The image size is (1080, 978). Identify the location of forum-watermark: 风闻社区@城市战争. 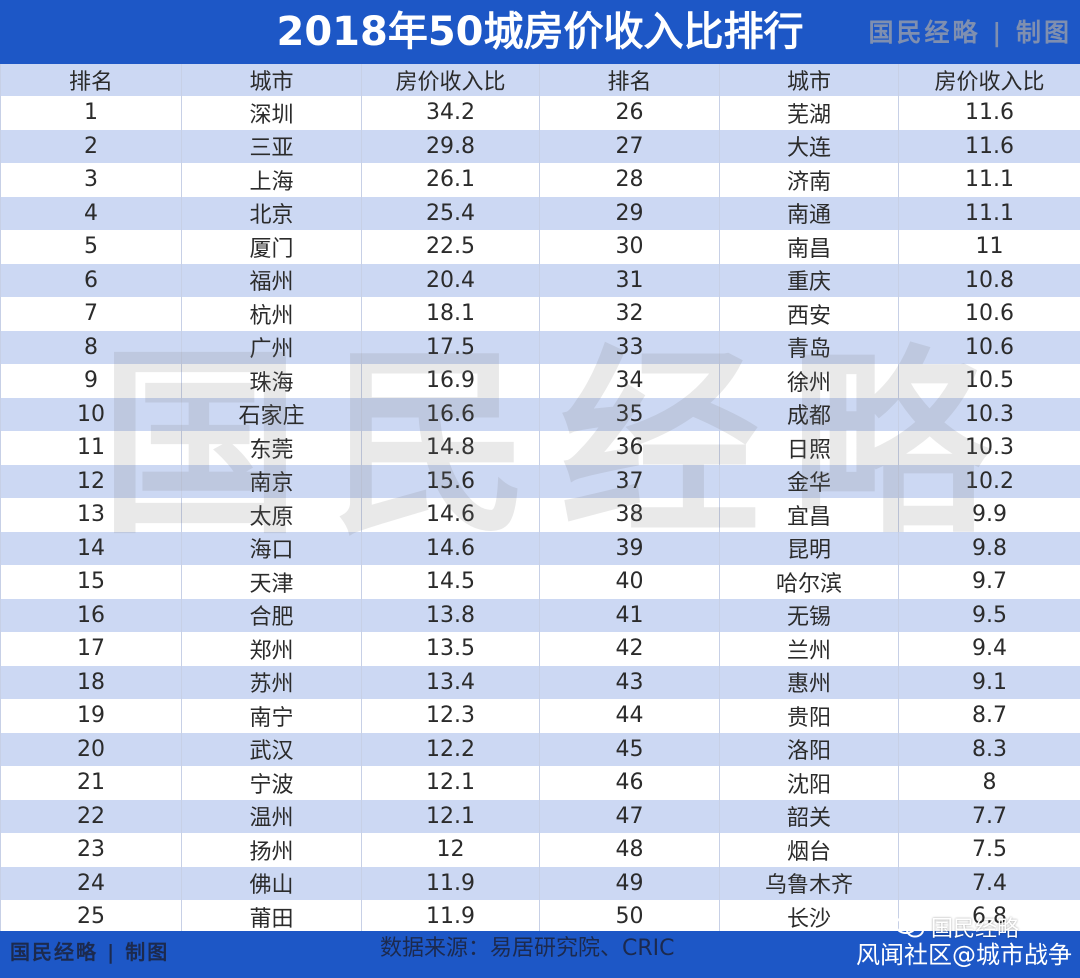
(964, 955).